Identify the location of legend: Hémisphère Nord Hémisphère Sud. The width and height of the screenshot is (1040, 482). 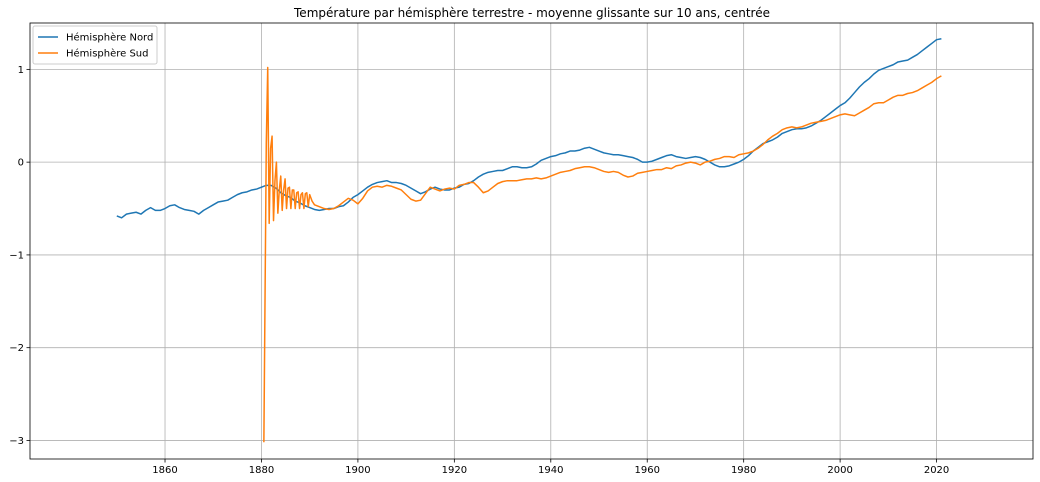
(95, 45).